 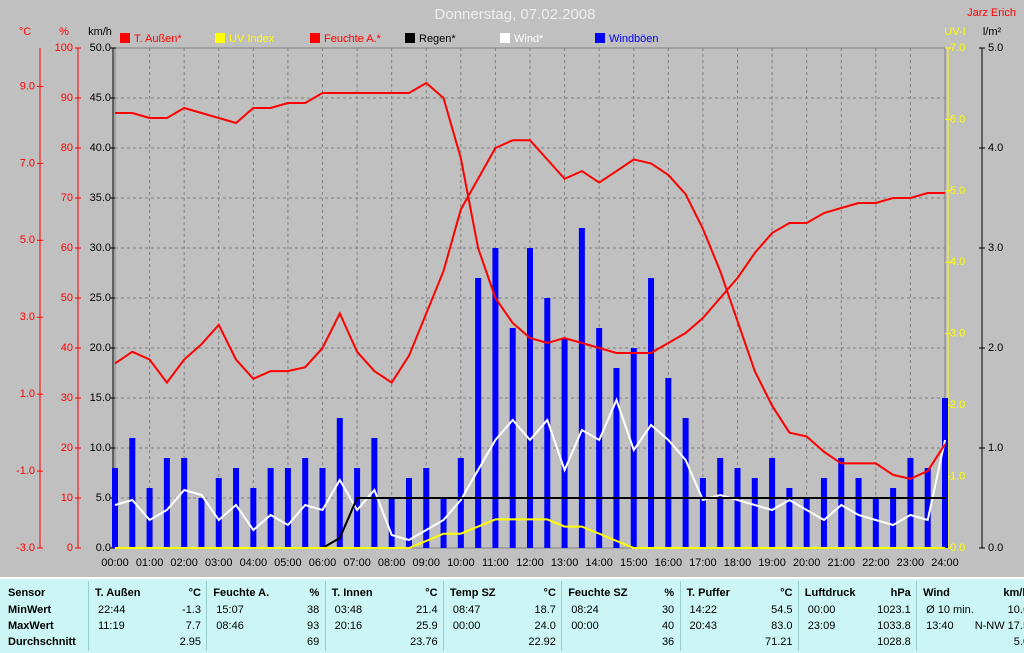 I want to click on x-tick-label: 01:00, so click(x=150, y=563).